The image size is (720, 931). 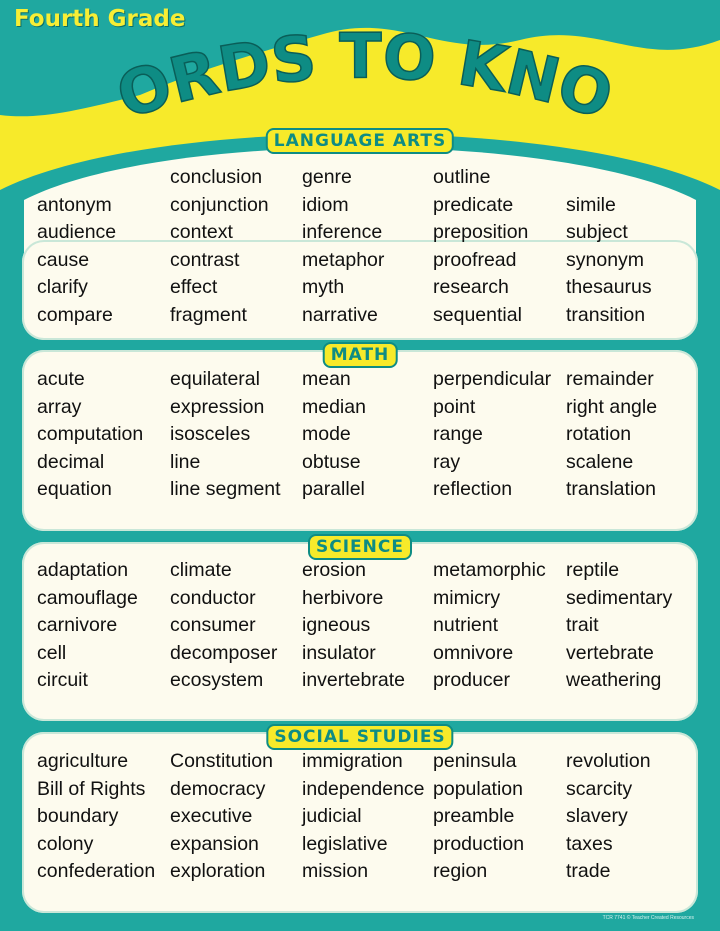 I want to click on vocab-word: genre, so click(x=327, y=177).